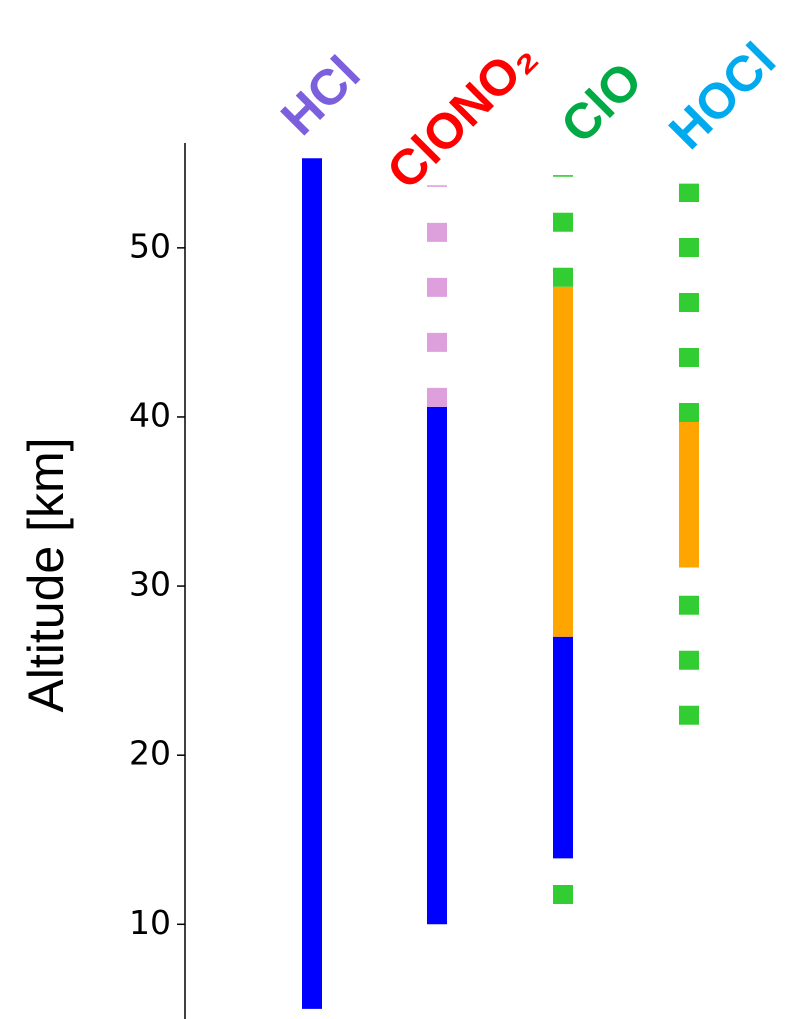 The width and height of the screenshot is (808, 1019). What do you see at coordinates (150, 584) in the screenshot?
I see `y-tick-label: 30` at bounding box center [150, 584].